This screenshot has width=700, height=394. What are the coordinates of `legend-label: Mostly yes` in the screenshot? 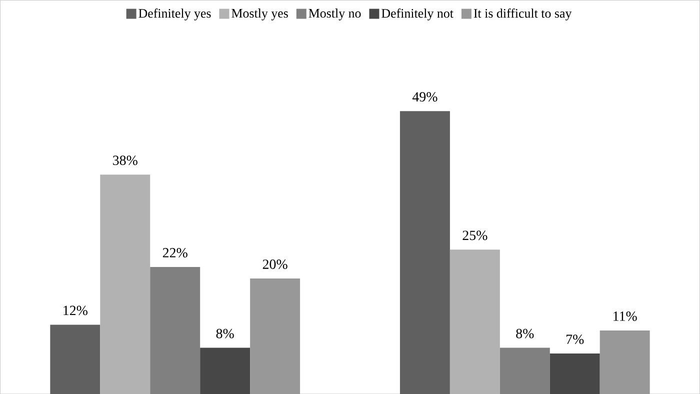 It's located at (260, 14).